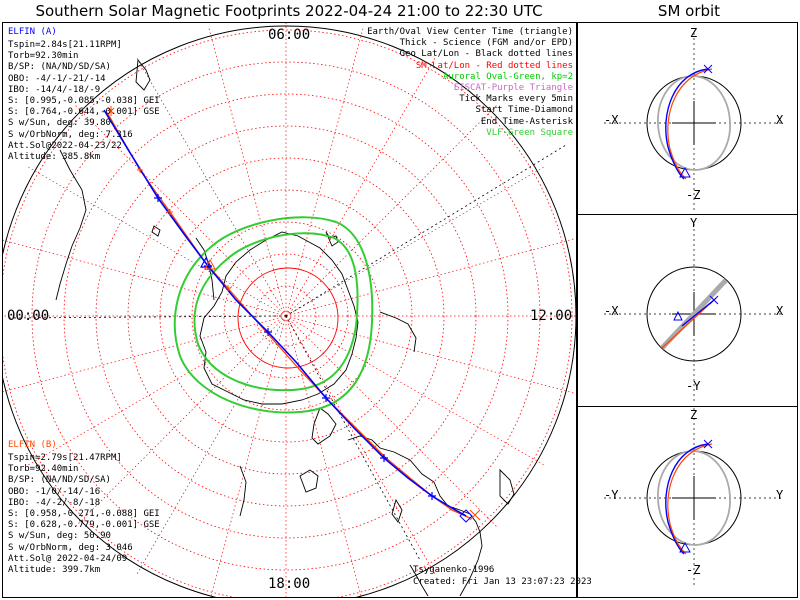 This screenshot has width=800, height=600. I want to click on legend-entry: Auroral Oval-Green, kp=2, so click(507, 76).